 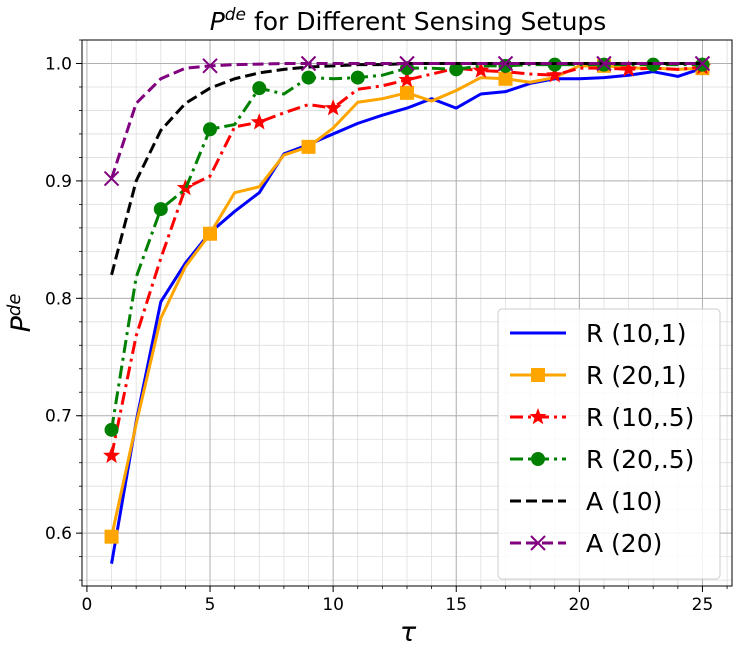 I want to click on legend-label: A (10), so click(x=624, y=501).